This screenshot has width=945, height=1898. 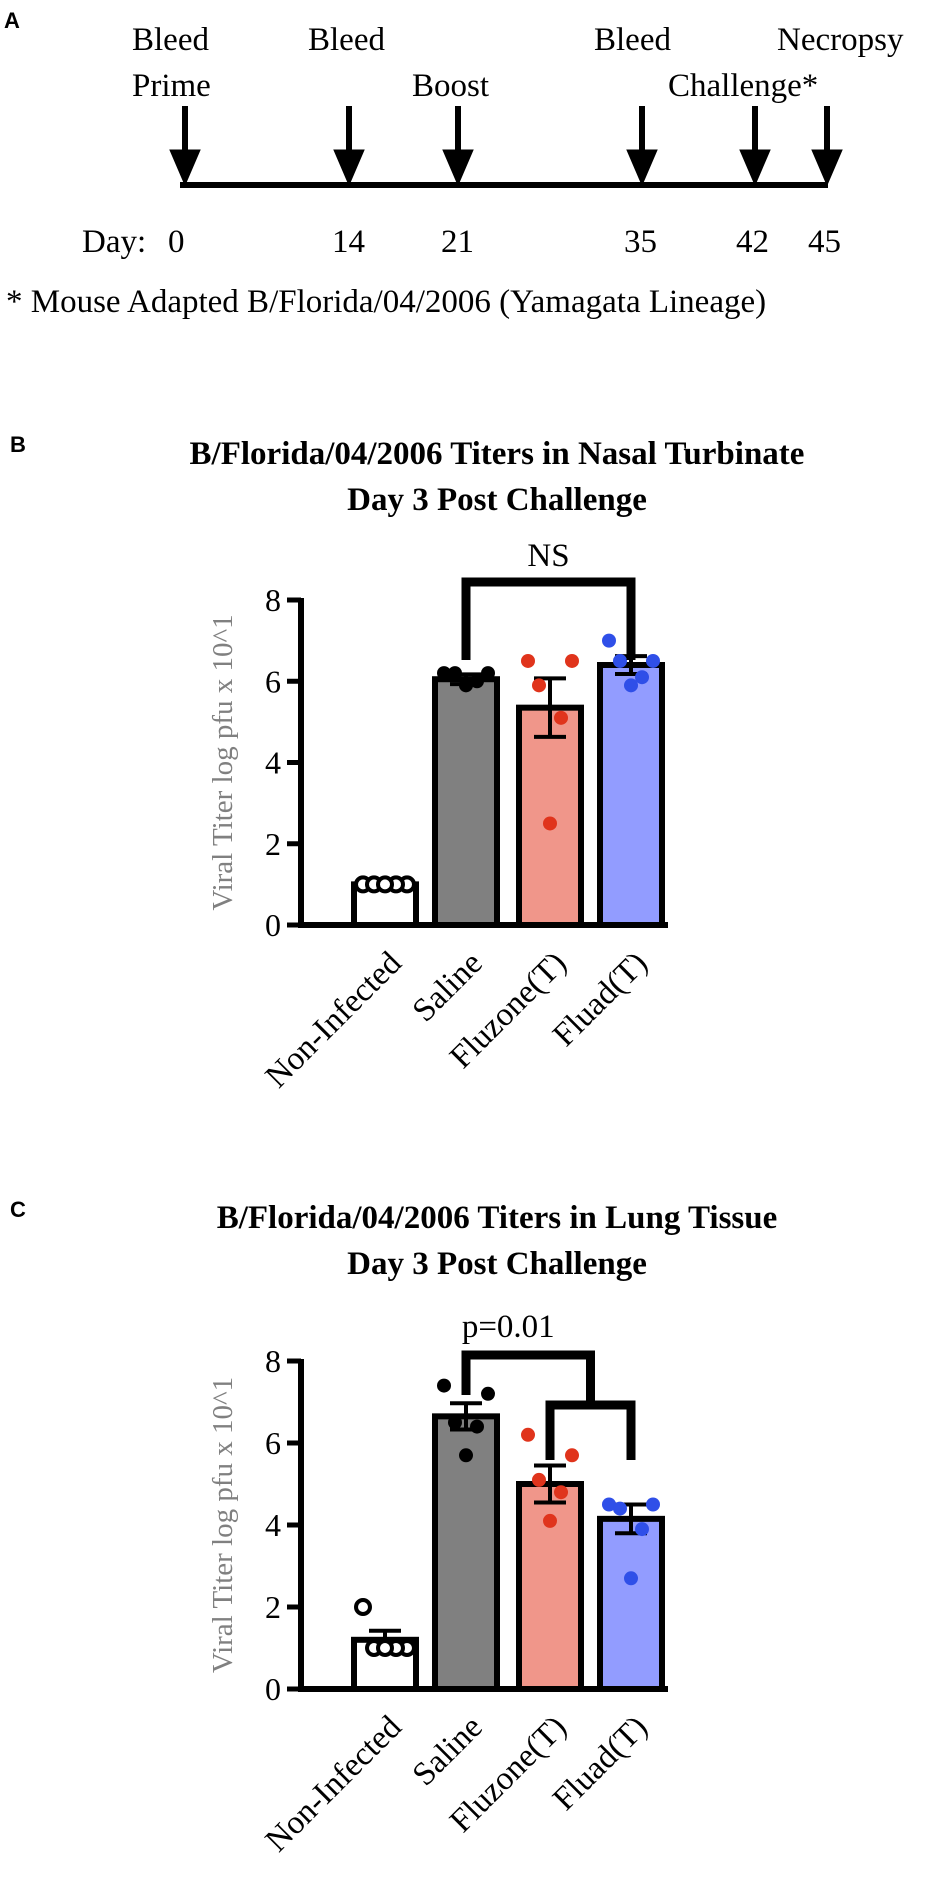 I want to click on chart-b-bar-saline, so click(x=466, y=802).